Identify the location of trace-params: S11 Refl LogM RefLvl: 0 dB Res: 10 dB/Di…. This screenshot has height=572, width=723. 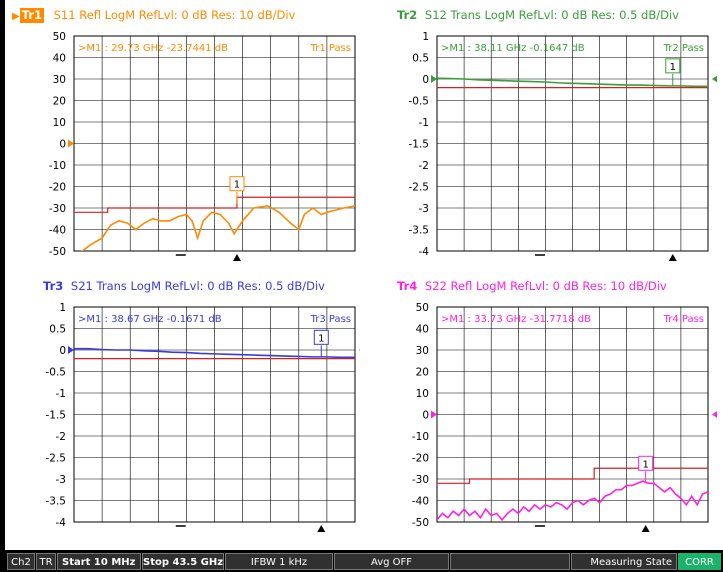
(174, 15).